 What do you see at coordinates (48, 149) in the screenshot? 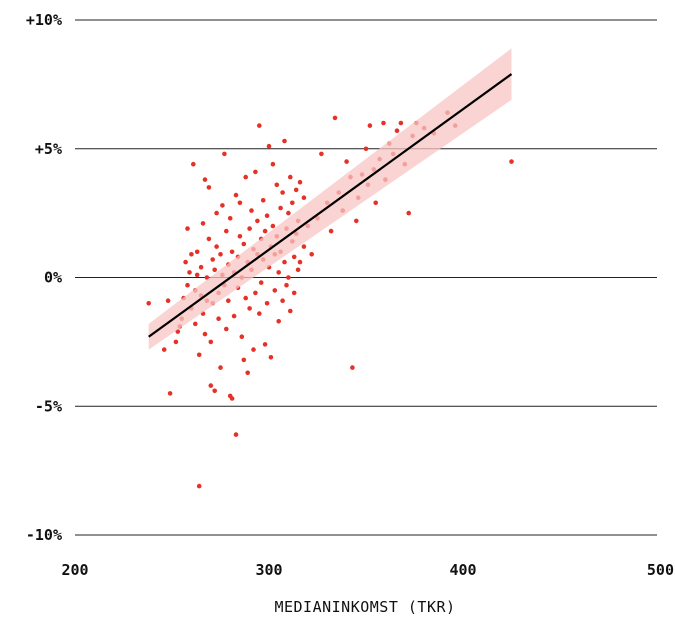
I see `y-tick-label: +5%` at bounding box center [48, 149].